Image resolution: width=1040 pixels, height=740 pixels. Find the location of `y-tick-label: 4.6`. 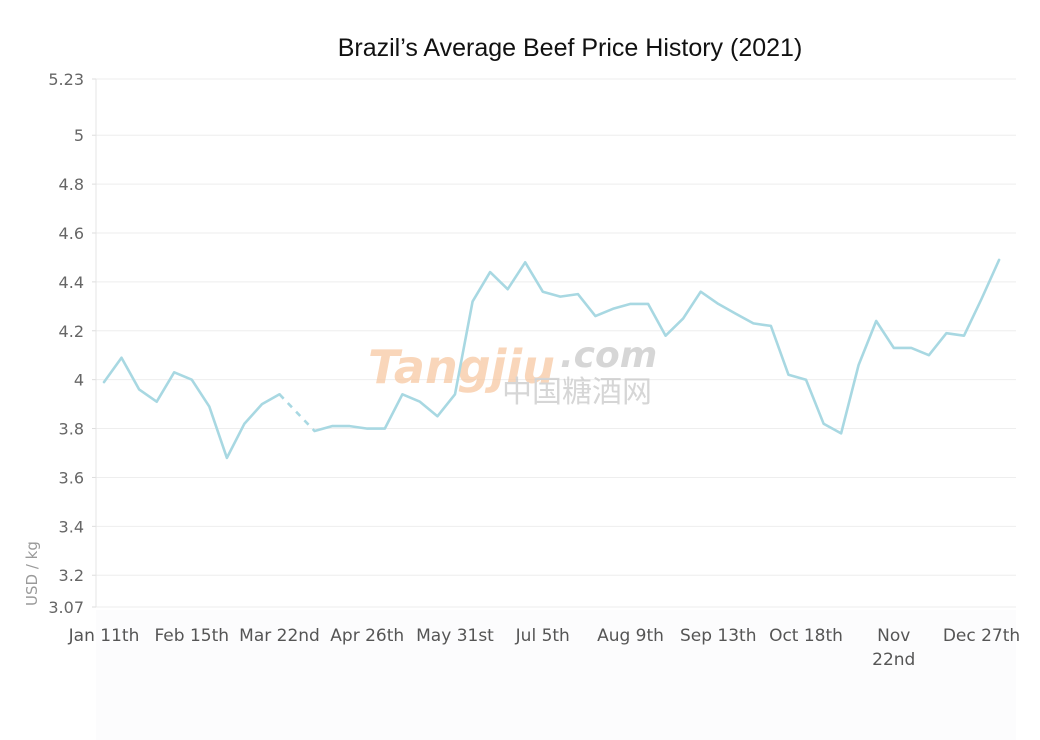

y-tick-label: 4.6 is located at coordinates (71, 233).